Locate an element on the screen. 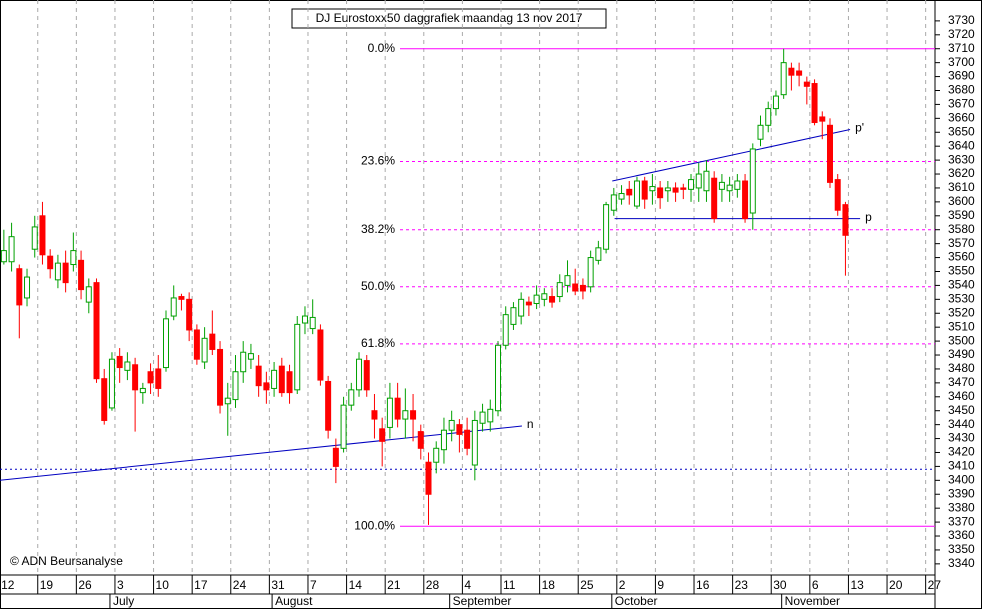 Image resolution: width=982 pixels, height=609 pixels. x-tick-label: 6 is located at coordinates (815, 585).